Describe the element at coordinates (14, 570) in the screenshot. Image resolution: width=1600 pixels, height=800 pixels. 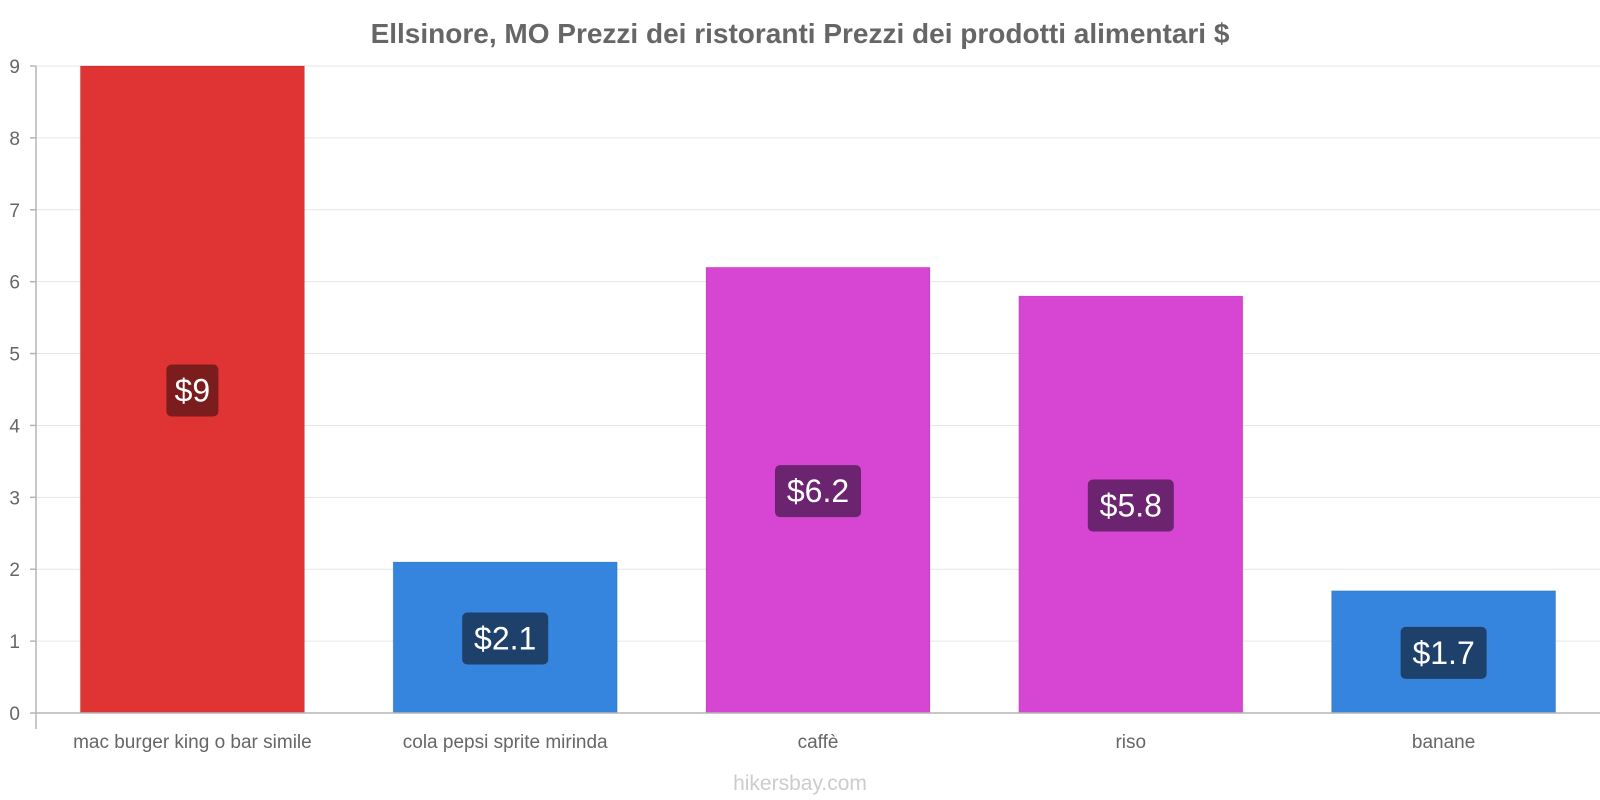
I see `y-tick-label: 2` at that location.